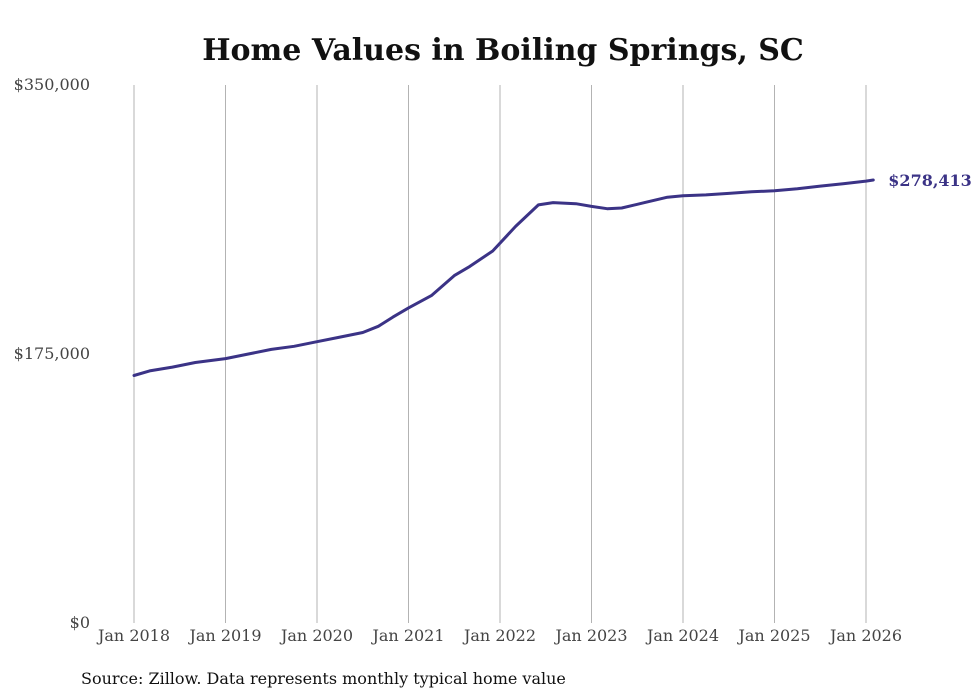  Describe the element at coordinates (503, 50) in the screenshot. I see `chart-title: Home Values in Boiling Springs, SC` at that location.